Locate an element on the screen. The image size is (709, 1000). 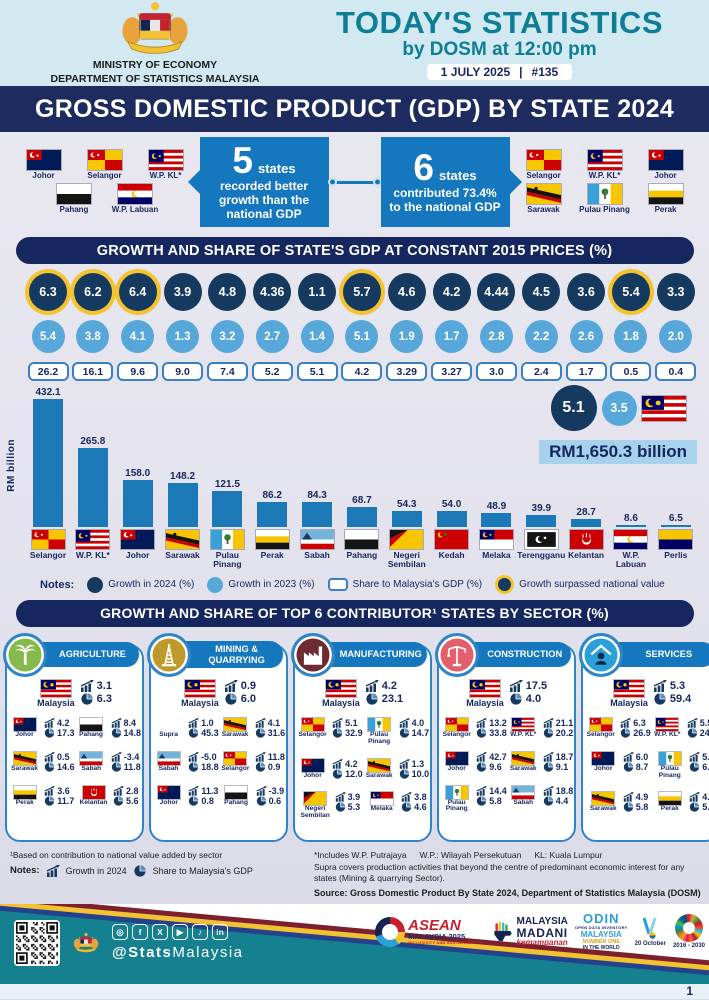
malaysia-label-group: Malaysia is located at coordinates (485, 693).